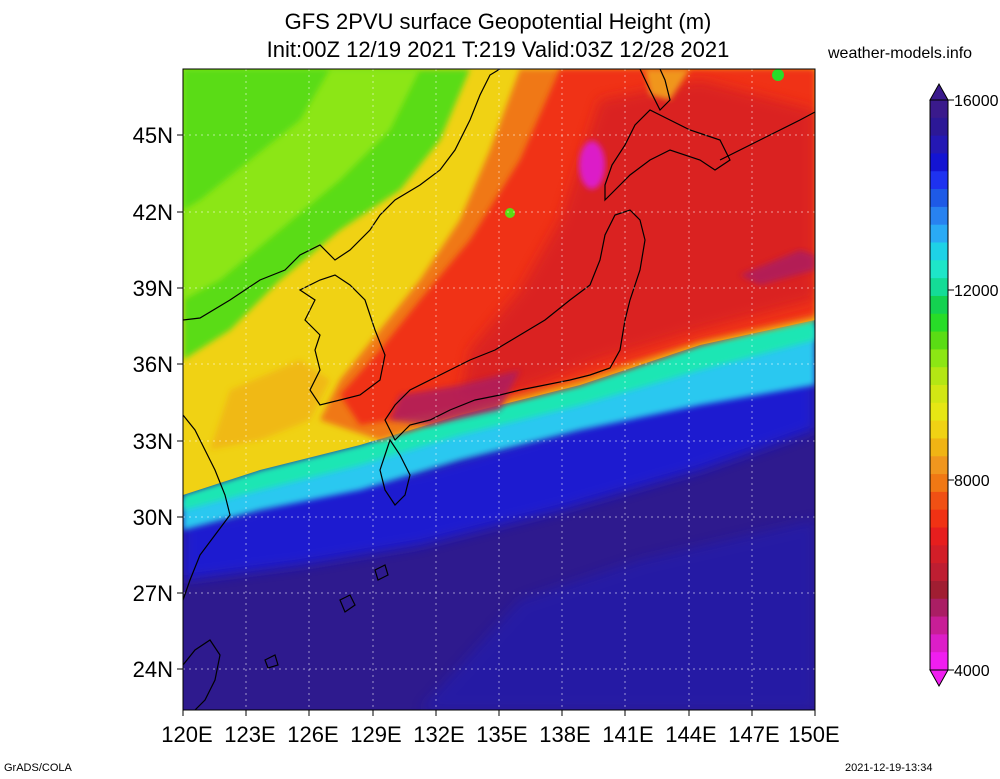  Describe the element at coordinates (38, 768) in the screenshot. I see `grads-credit: GrADS/COLA` at that location.